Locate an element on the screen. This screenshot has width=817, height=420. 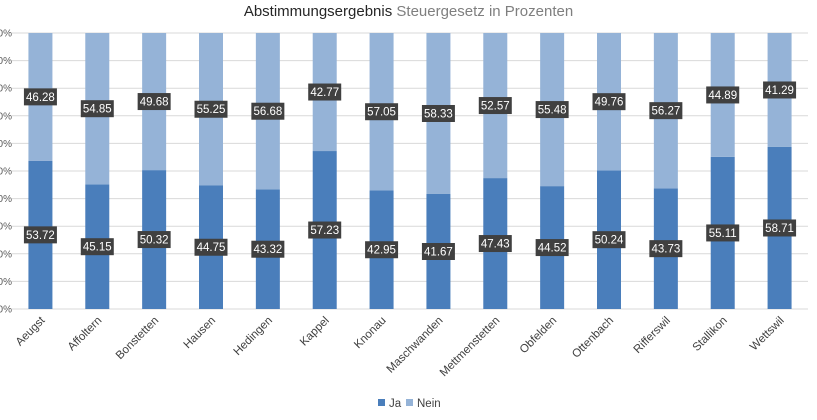
data-label-ja: 45.15 is located at coordinates (97, 248).